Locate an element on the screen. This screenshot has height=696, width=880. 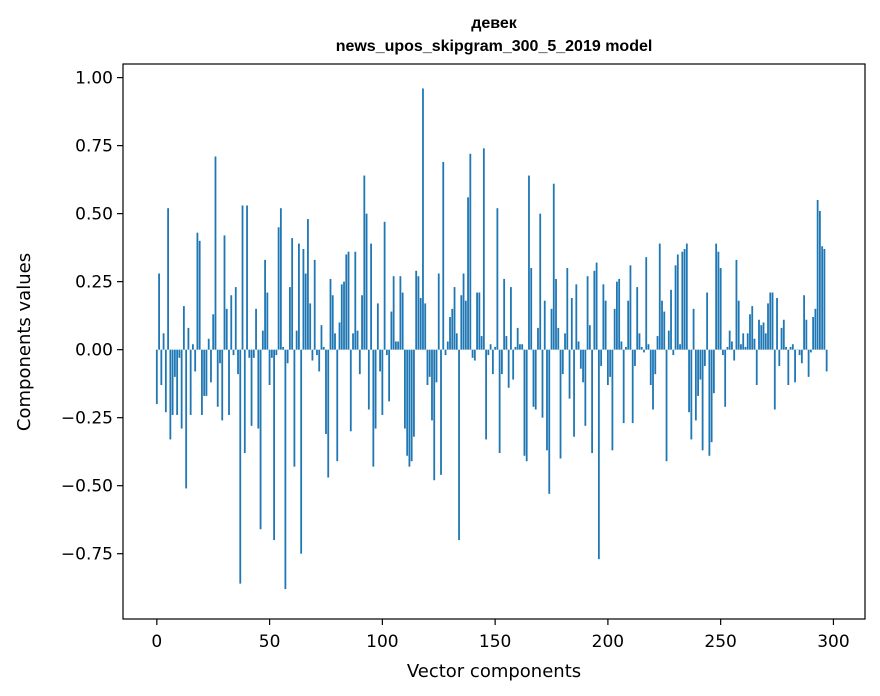
y-tick-label: 1.00 is located at coordinates (94, 79).